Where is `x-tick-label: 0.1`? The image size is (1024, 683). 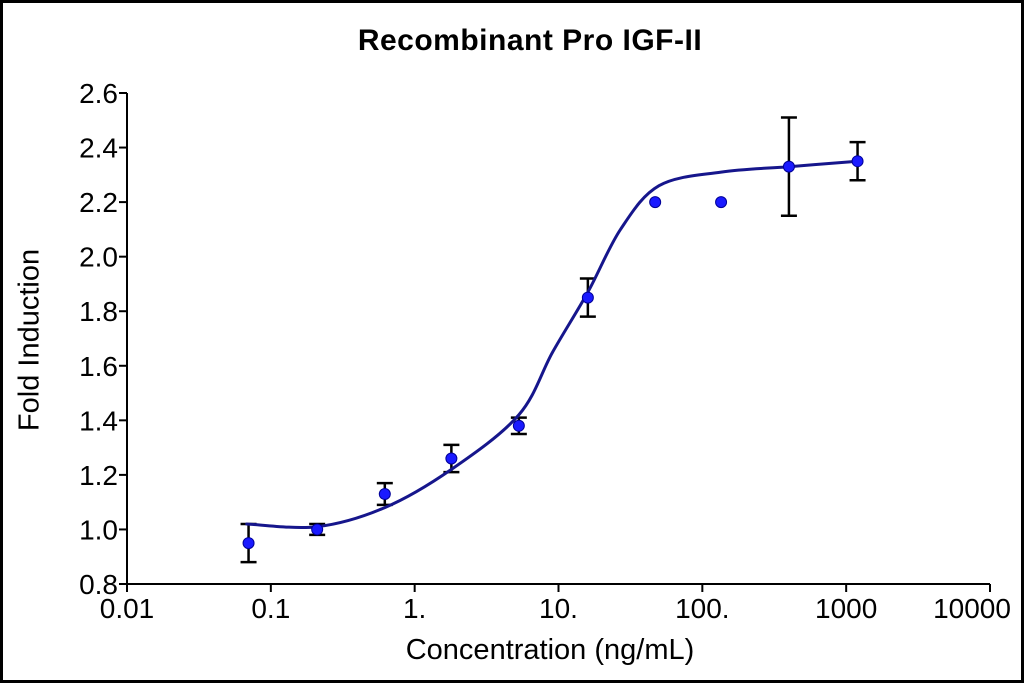 x-tick-label: 0.1 is located at coordinates (270, 608).